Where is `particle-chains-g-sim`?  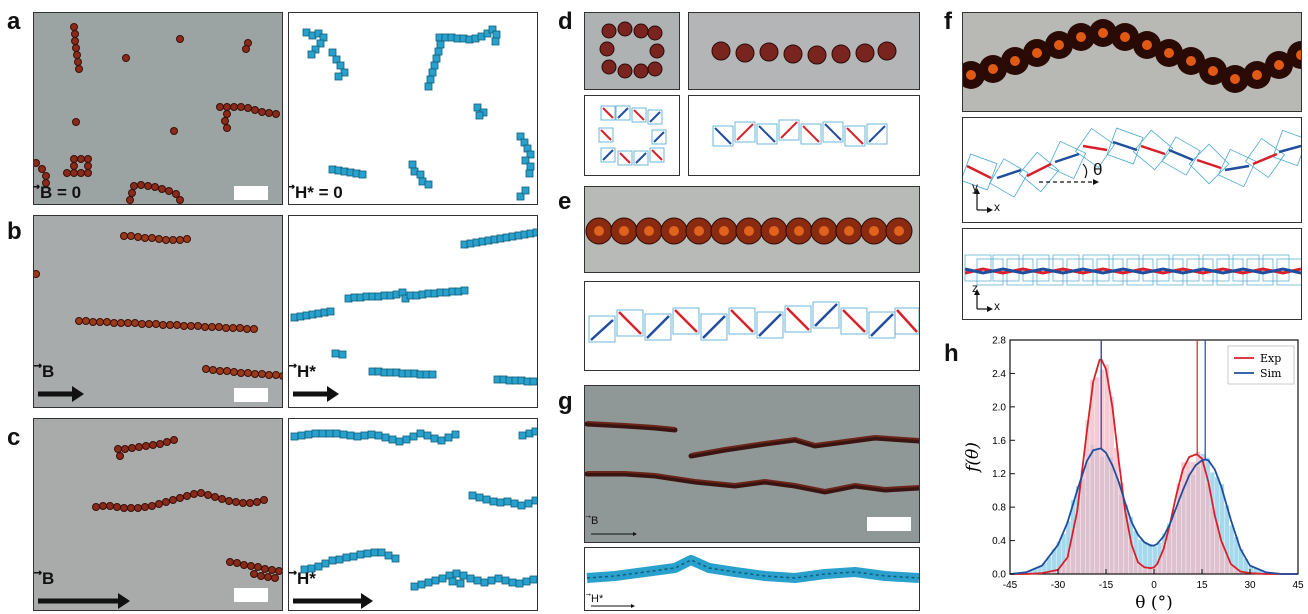 particle-chains-g-sim is located at coordinates (752, 581).